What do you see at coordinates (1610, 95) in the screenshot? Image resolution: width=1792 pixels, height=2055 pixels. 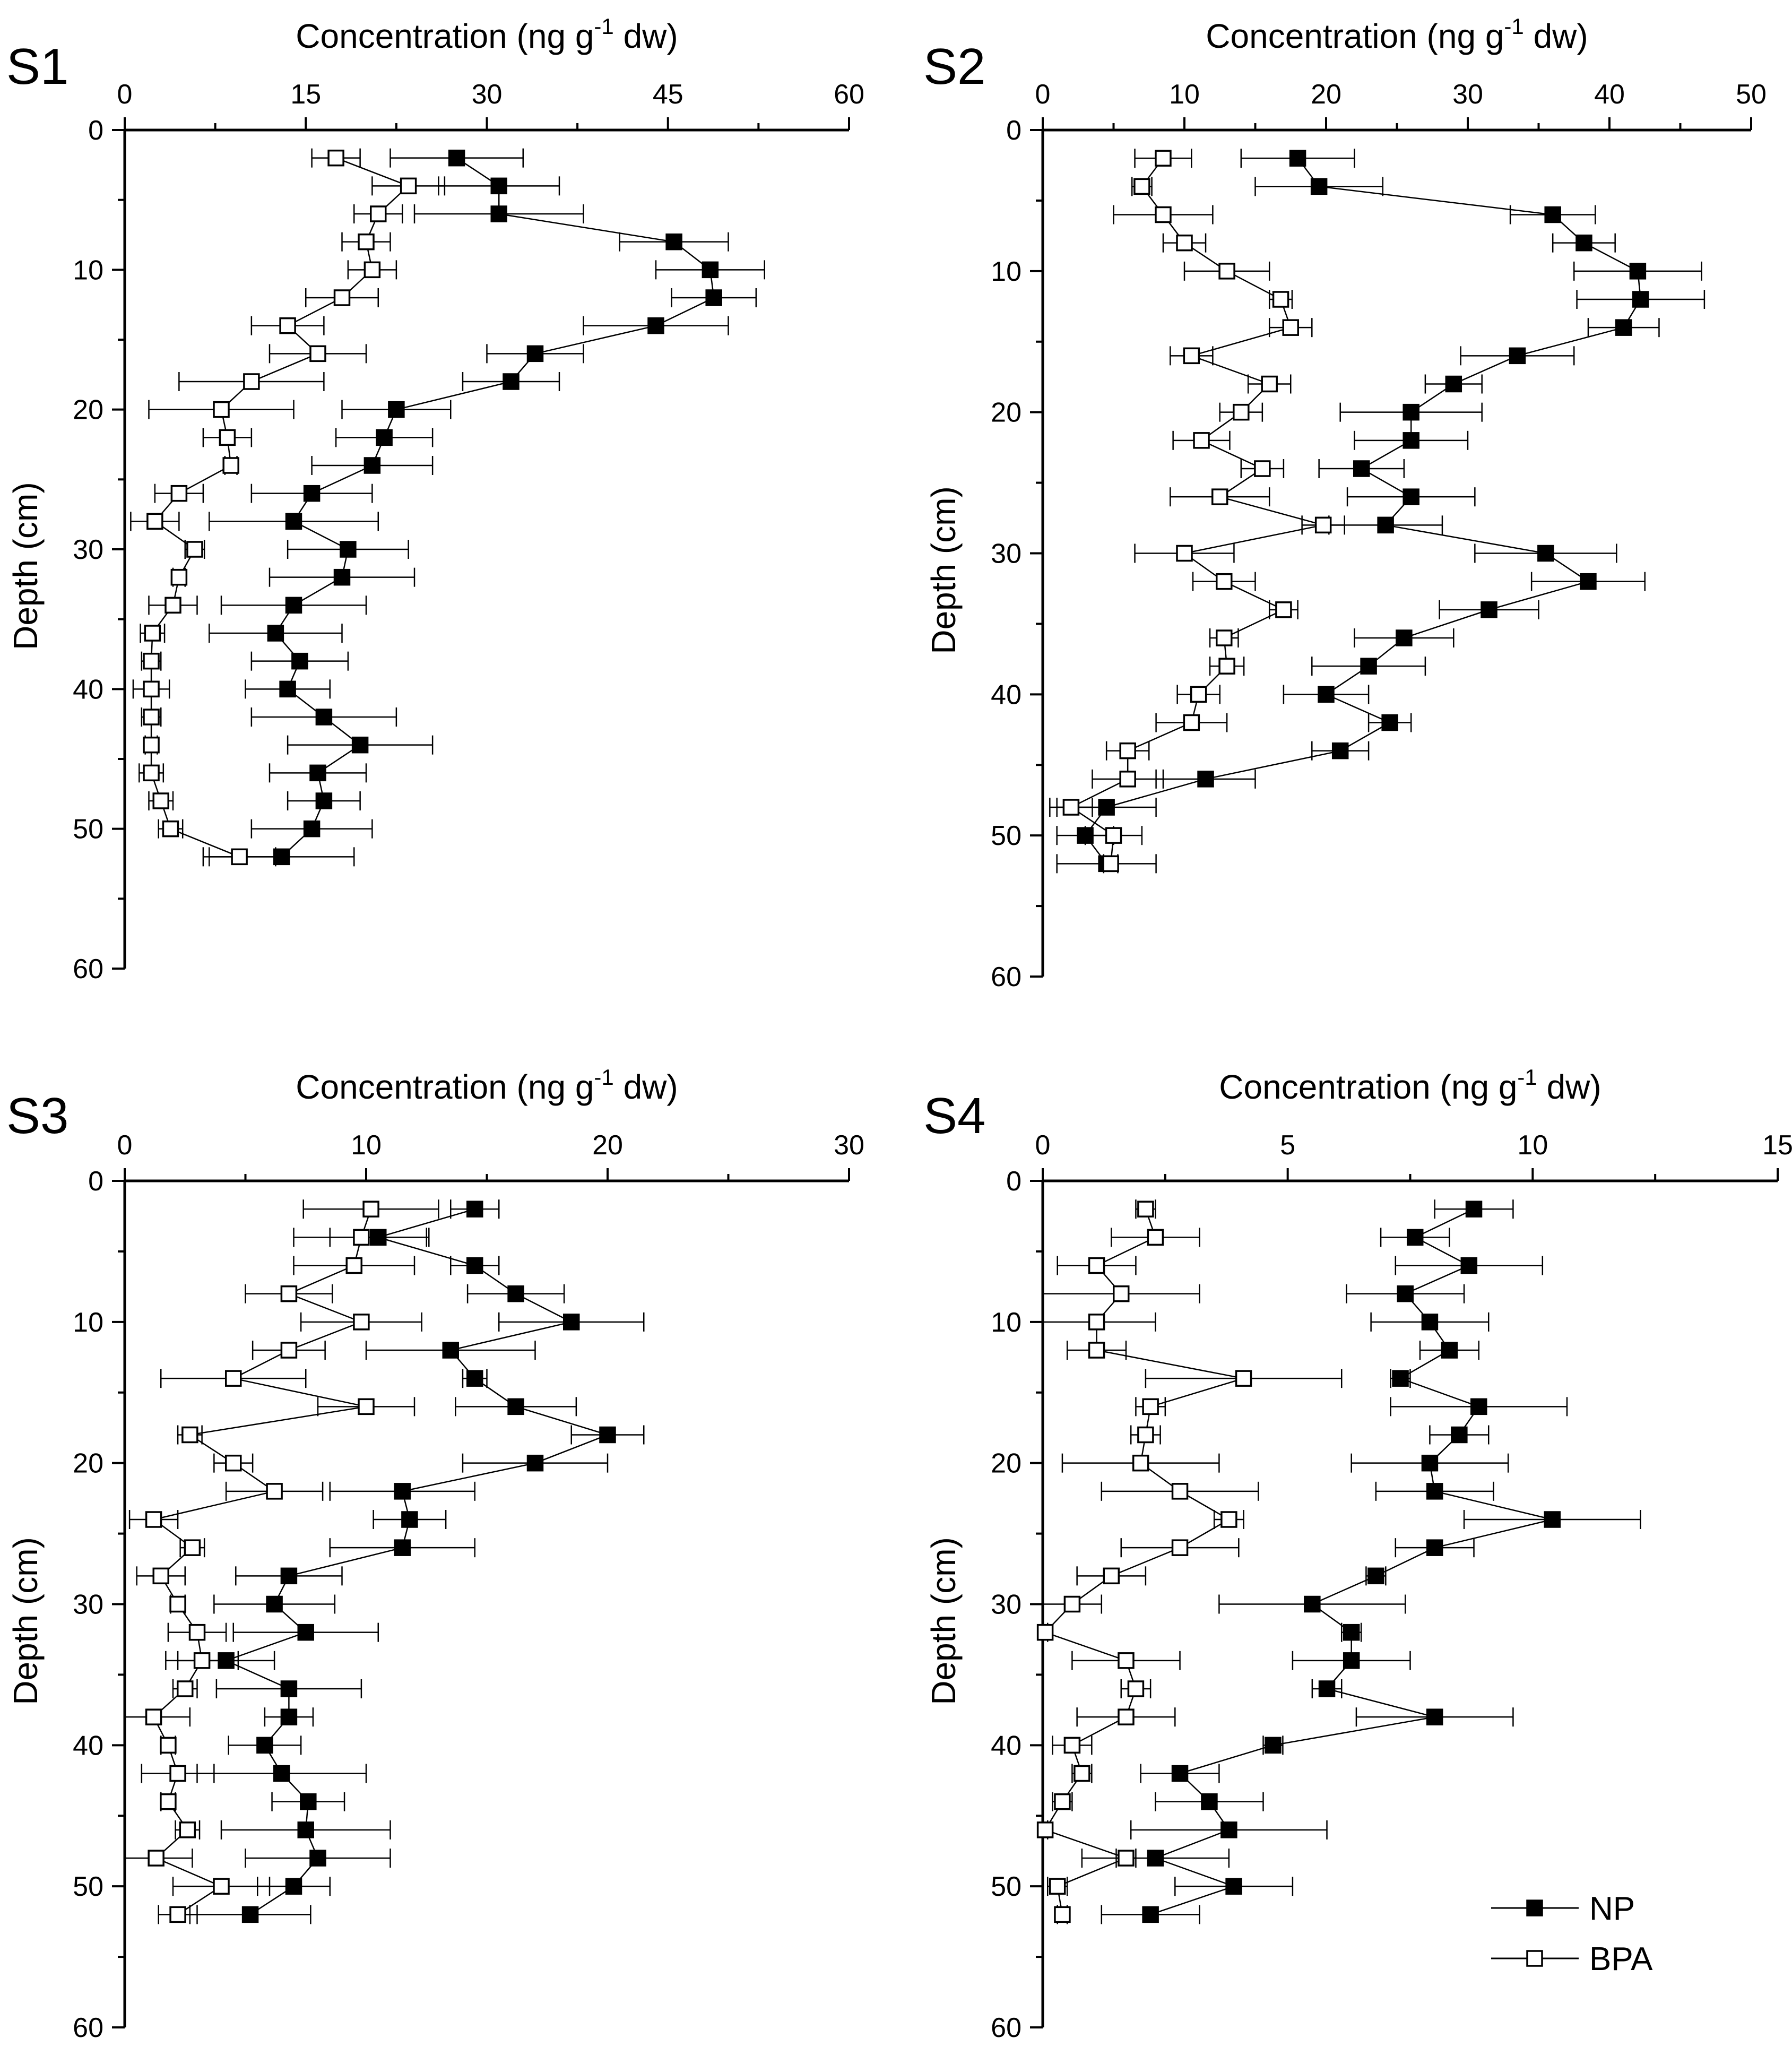 I see `x-tick-label: 40` at bounding box center [1610, 95].